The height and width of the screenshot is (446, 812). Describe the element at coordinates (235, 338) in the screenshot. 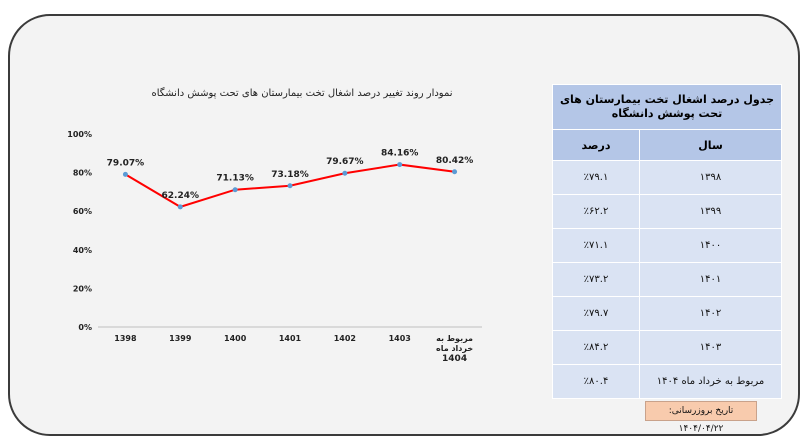

I see `x-tick-label: 1400` at that location.